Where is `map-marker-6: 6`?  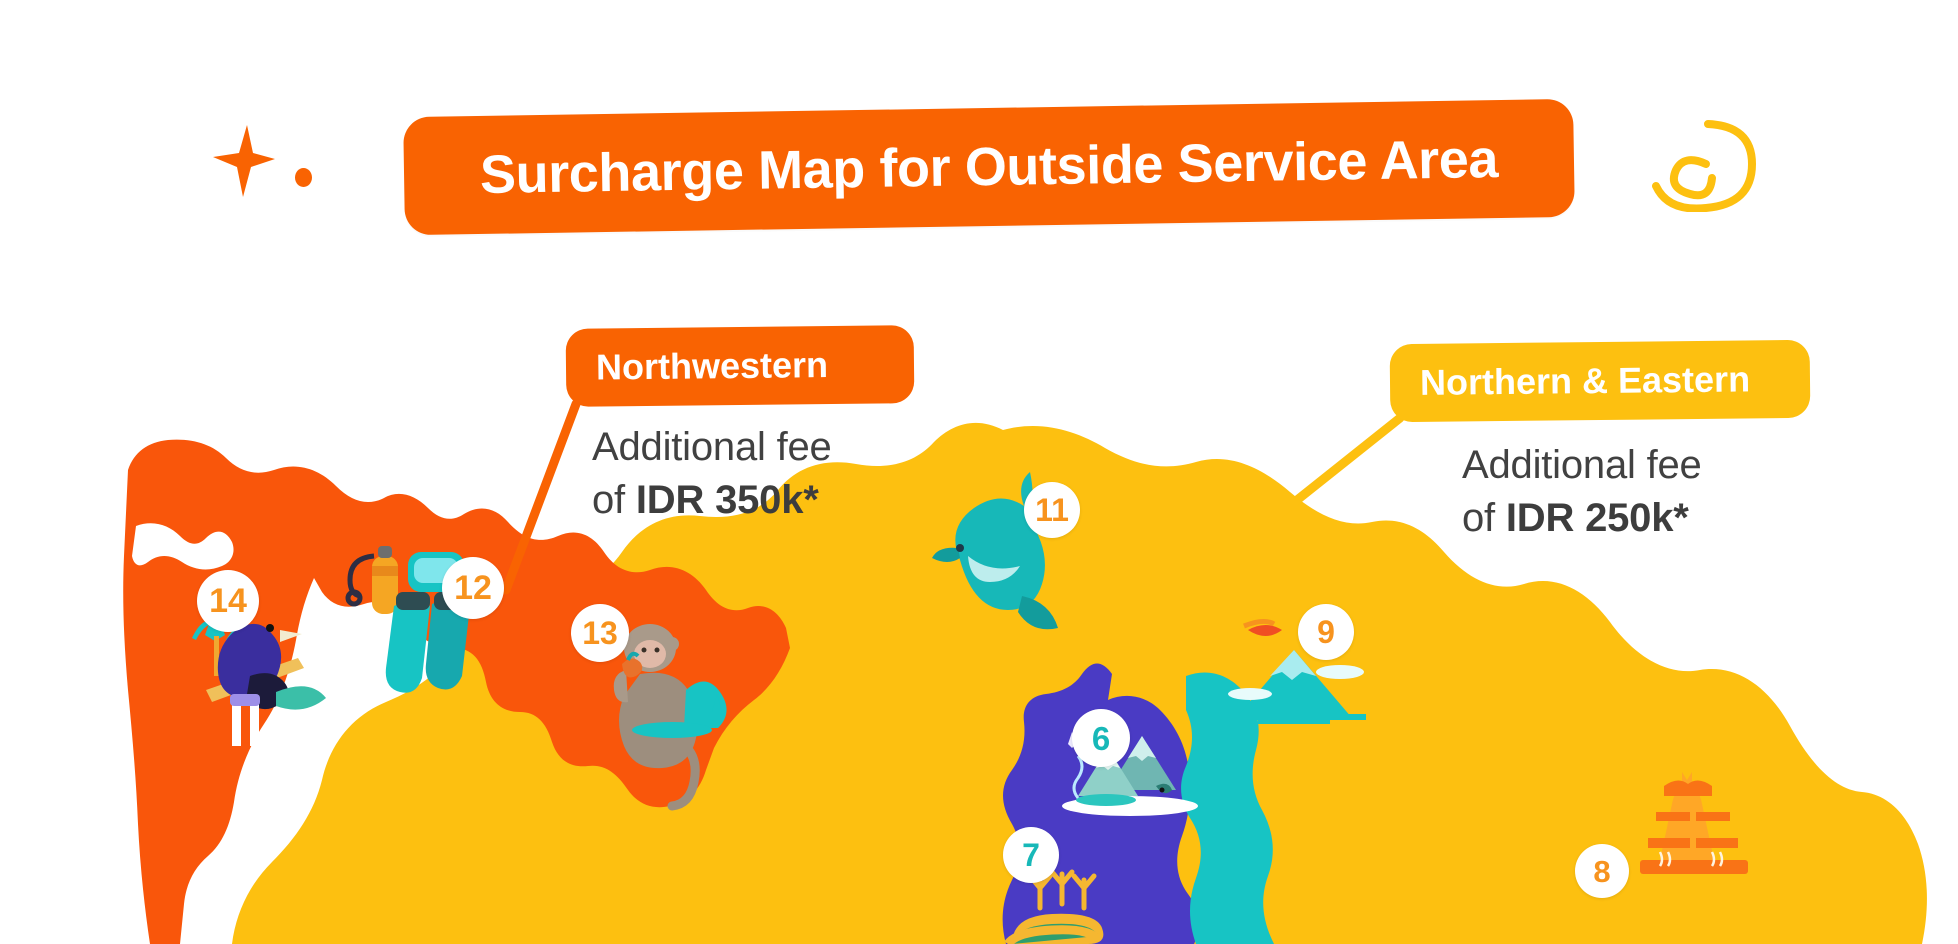 map-marker-6: 6 is located at coordinates (1101, 738).